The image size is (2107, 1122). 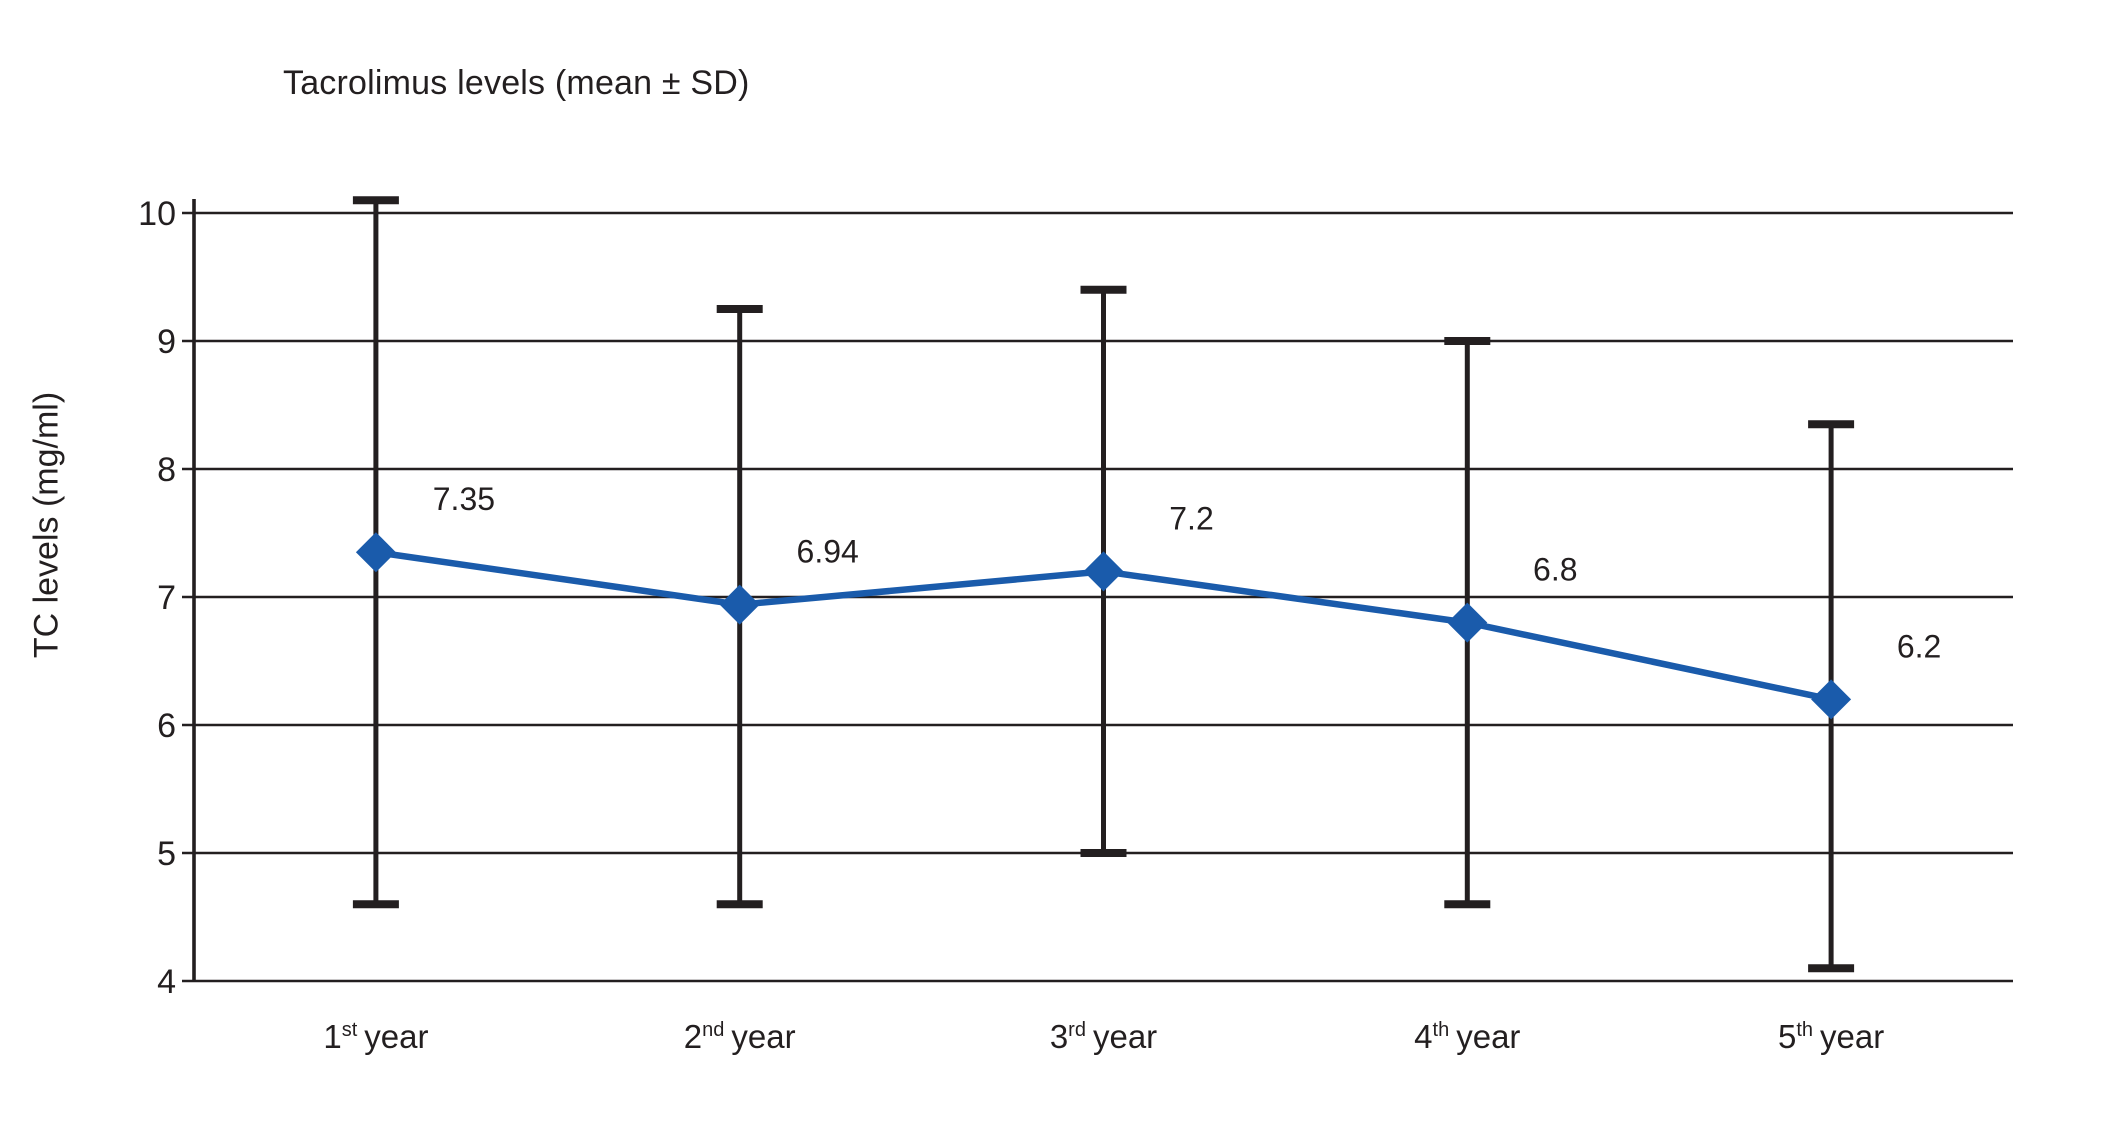 I want to click on y-tick-label: 9, so click(x=166, y=342).